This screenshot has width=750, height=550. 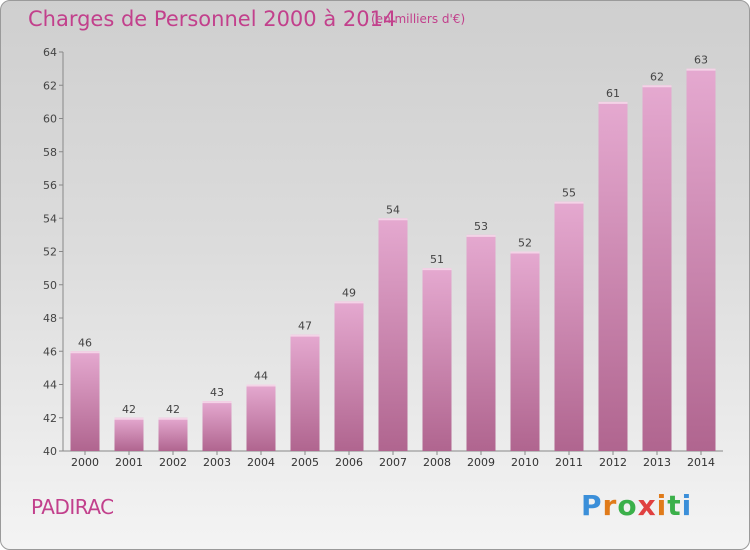 I want to click on y-tick-label: 48, so click(x=50, y=318).